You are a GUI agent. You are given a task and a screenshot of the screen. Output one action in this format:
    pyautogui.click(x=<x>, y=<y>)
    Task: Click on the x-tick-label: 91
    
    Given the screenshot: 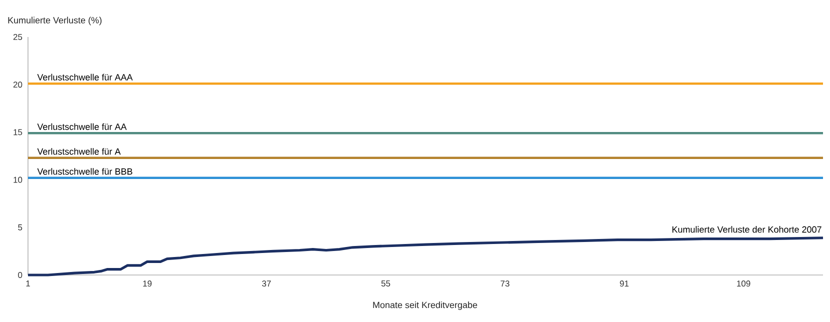 What is the action you would take?
    pyautogui.click(x=624, y=283)
    